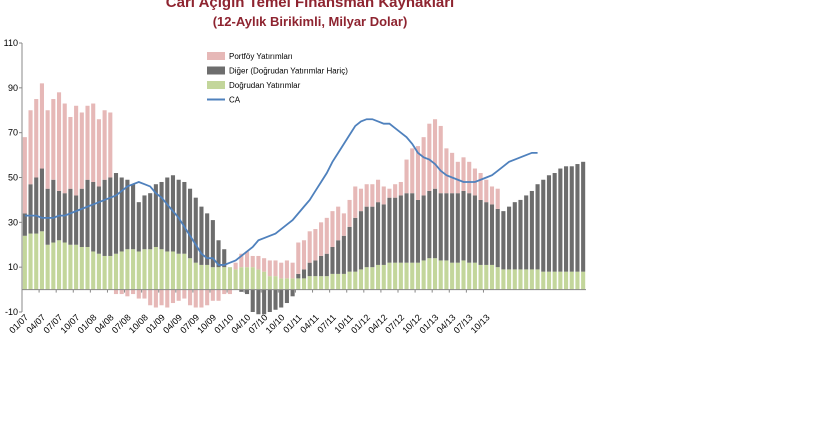 The image size is (819, 430). Describe the element at coordinates (310, 5) in the screenshot. I see `chart-title: Cari Açığın Temel Finansman Kaynakları` at that location.